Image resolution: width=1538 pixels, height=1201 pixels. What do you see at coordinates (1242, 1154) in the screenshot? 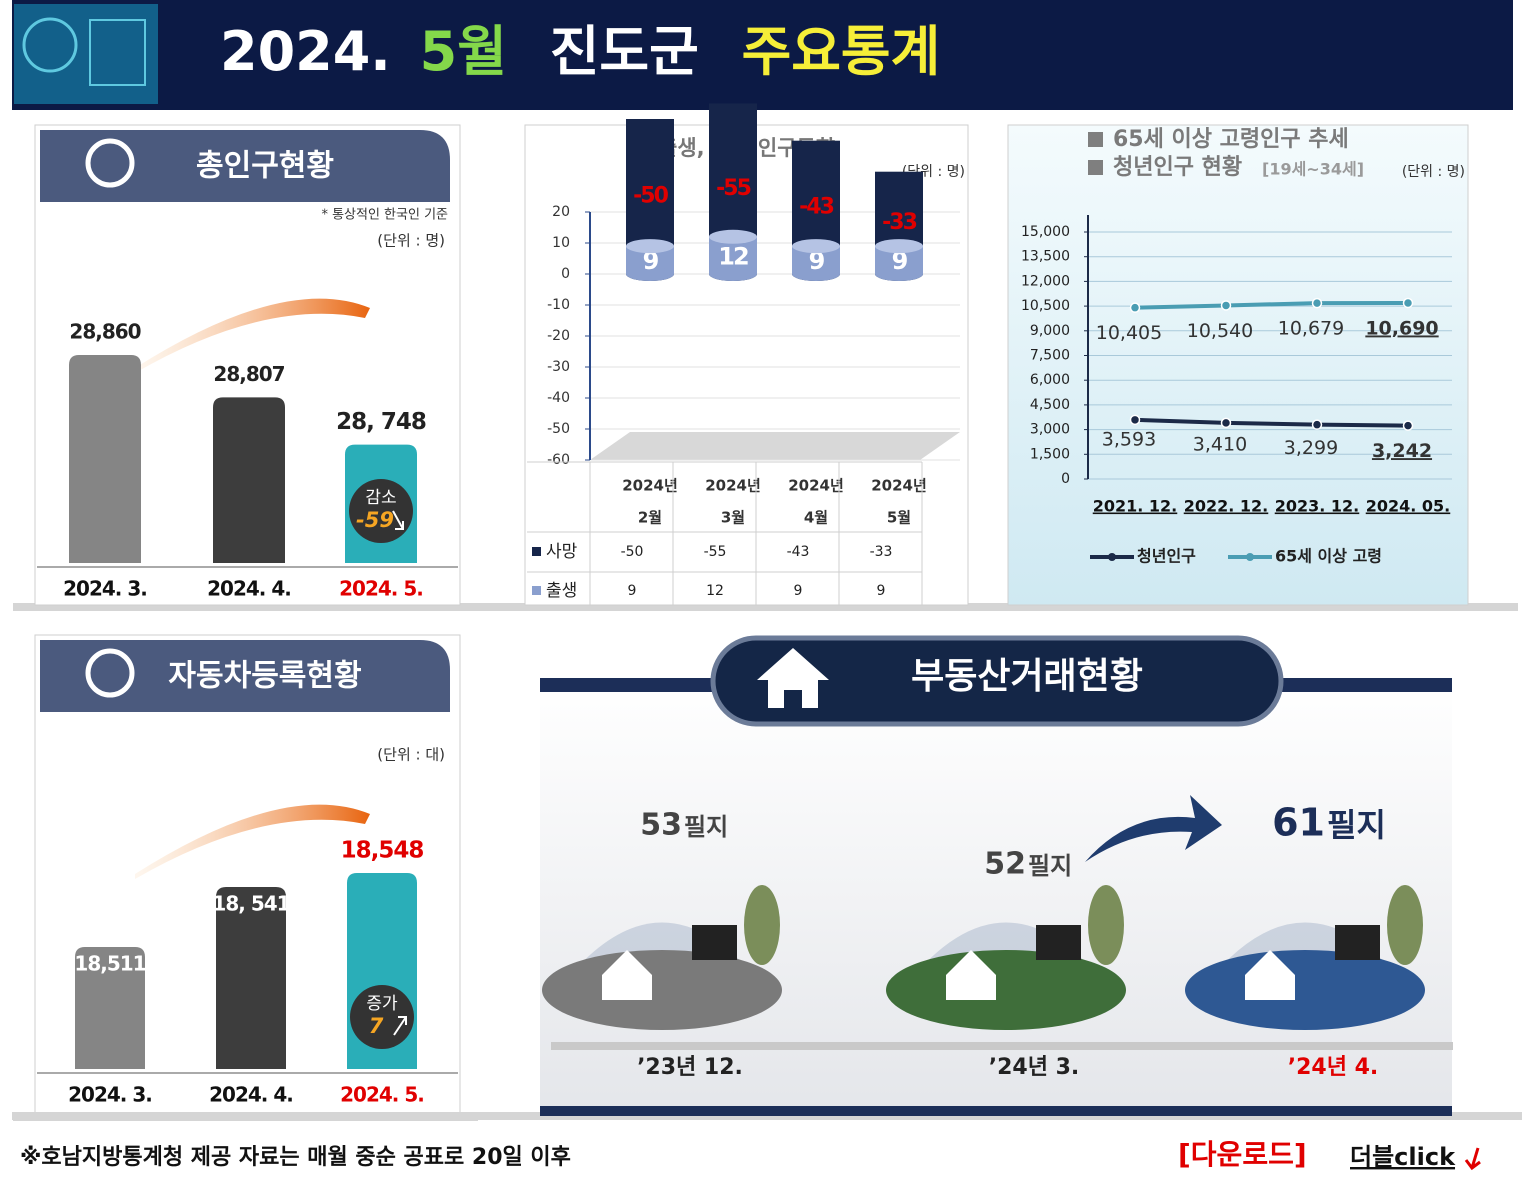
I see `download-link: [다운로드]` at bounding box center [1242, 1154].